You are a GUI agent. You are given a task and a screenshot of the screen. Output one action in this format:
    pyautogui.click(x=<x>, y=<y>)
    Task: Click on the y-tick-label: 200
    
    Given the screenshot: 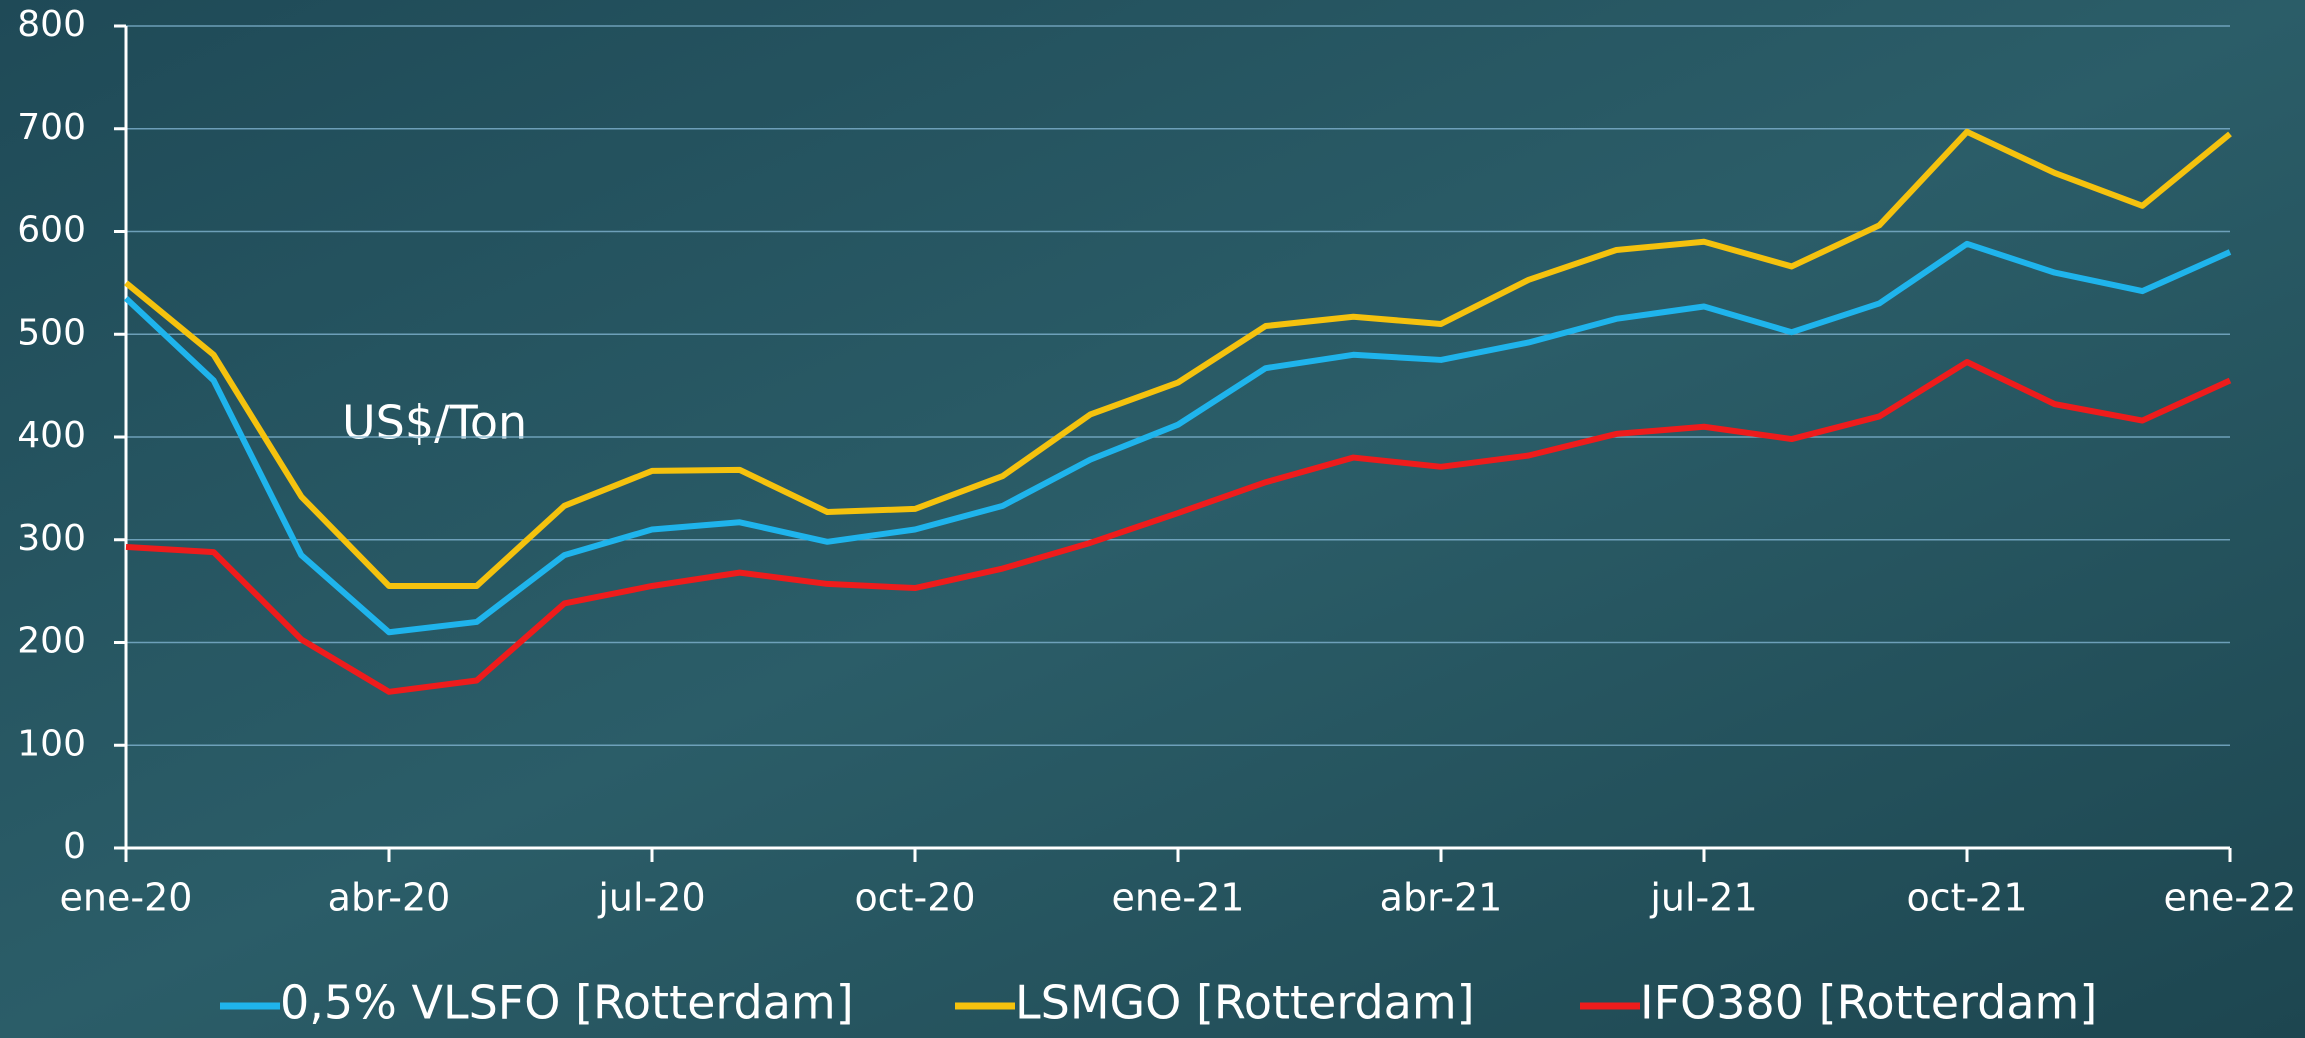 What is the action you would take?
    pyautogui.click(x=51, y=641)
    